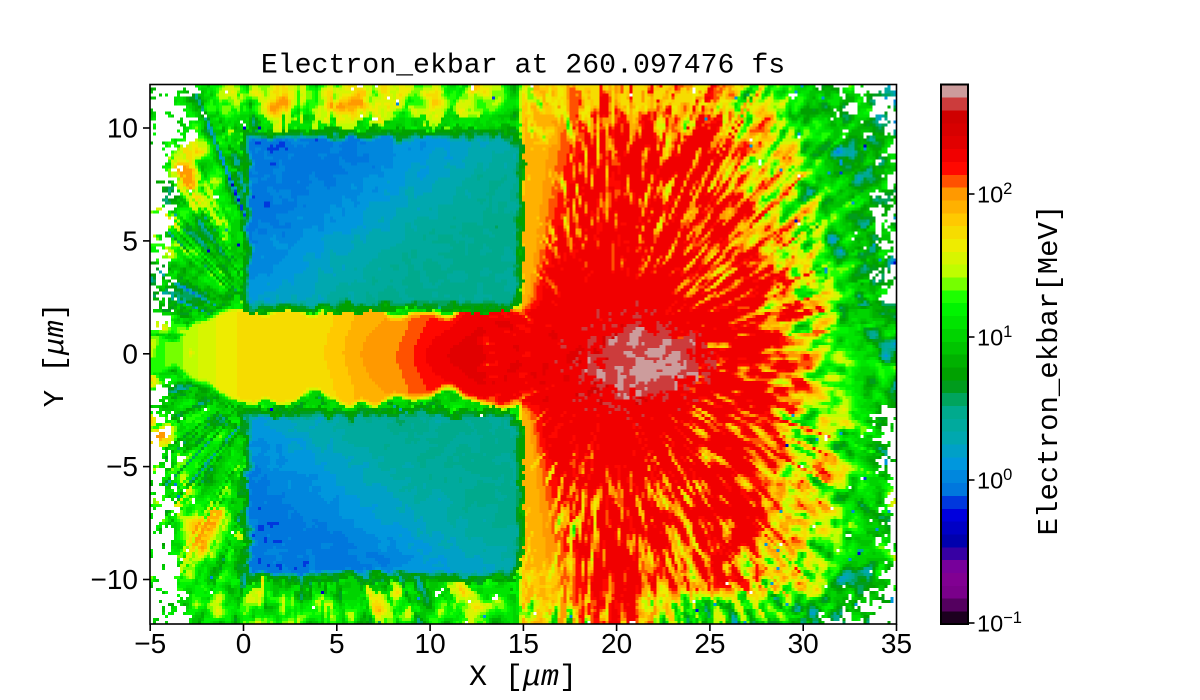  Describe the element at coordinates (709, 643) in the screenshot. I see `svg-text: 25` at that location.